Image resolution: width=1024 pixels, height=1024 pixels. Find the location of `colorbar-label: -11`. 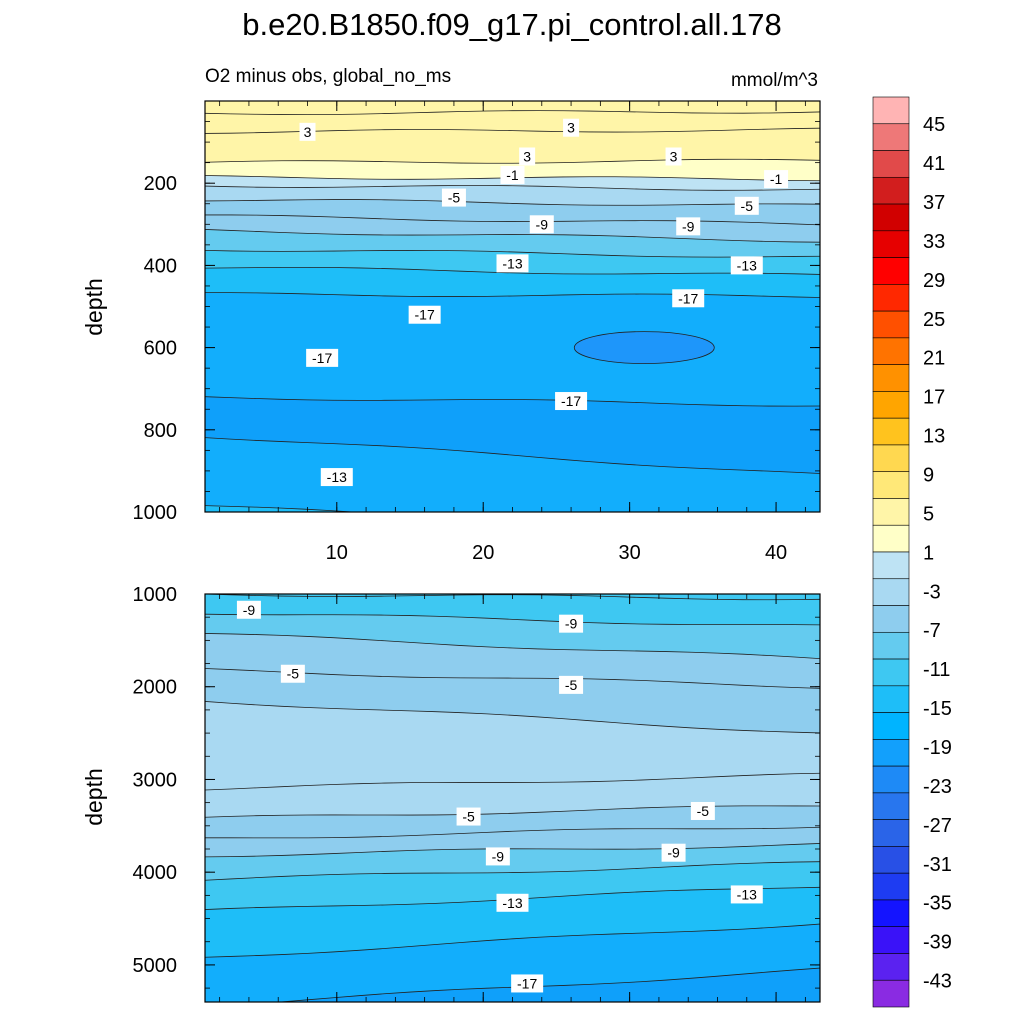

colorbar-label: -11 is located at coordinates (936, 670).